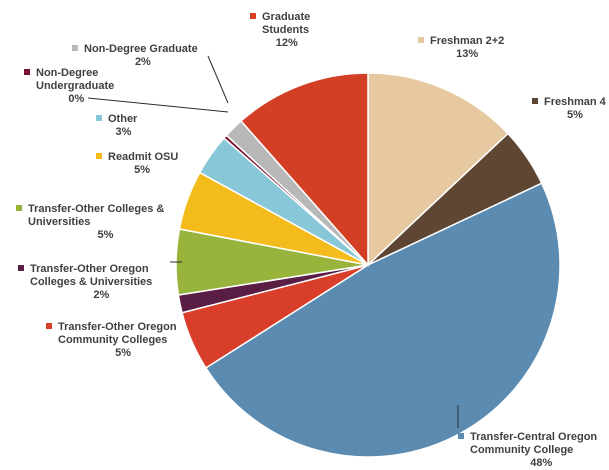 The width and height of the screenshot is (609, 470). What do you see at coordinates (467, 41) in the screenshot?
I see `slice-label-text-0-0: Freshman 2+2` at bounding box center [467, 41].